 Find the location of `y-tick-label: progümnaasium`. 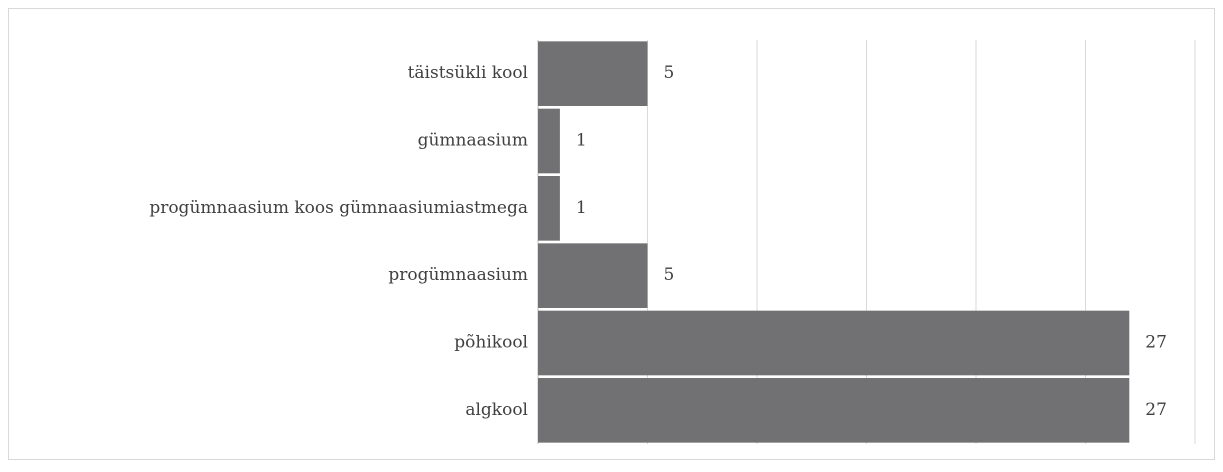

y-tick-label: progümnaasium is located at coordinates (458, 275).